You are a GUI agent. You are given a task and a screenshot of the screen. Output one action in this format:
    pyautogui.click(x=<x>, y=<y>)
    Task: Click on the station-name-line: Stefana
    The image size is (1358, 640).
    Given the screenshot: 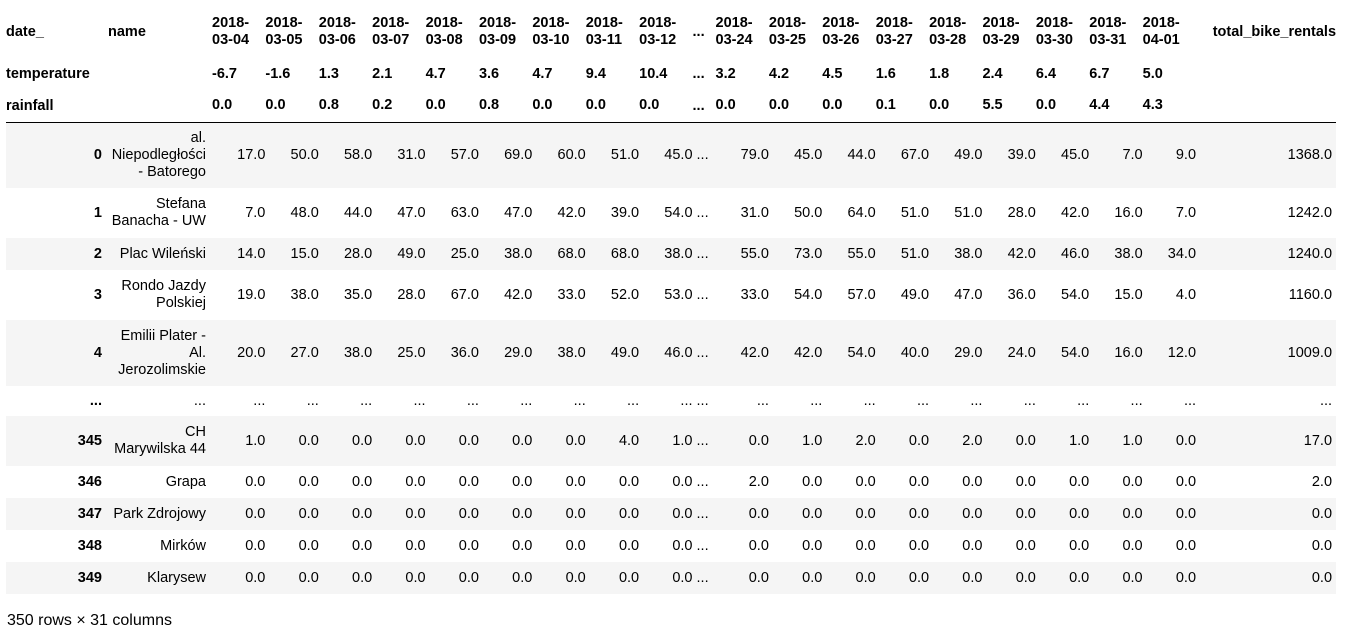 What is the action you would take?
    pyautogui.click(x=181, y=204)
    